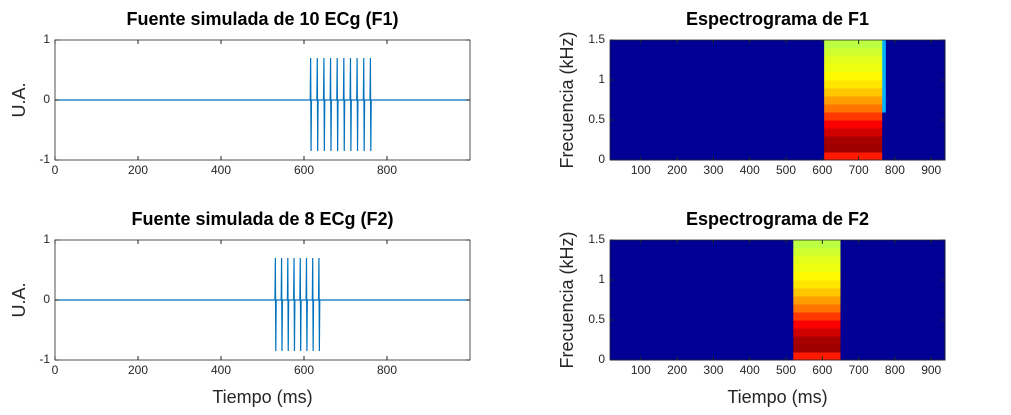  What do you see at coordinates (262, 219) in the screenshot?
I see `chart-title: Fuente simulada de 8 ECg (F2)` at bounding box center [262, 219].